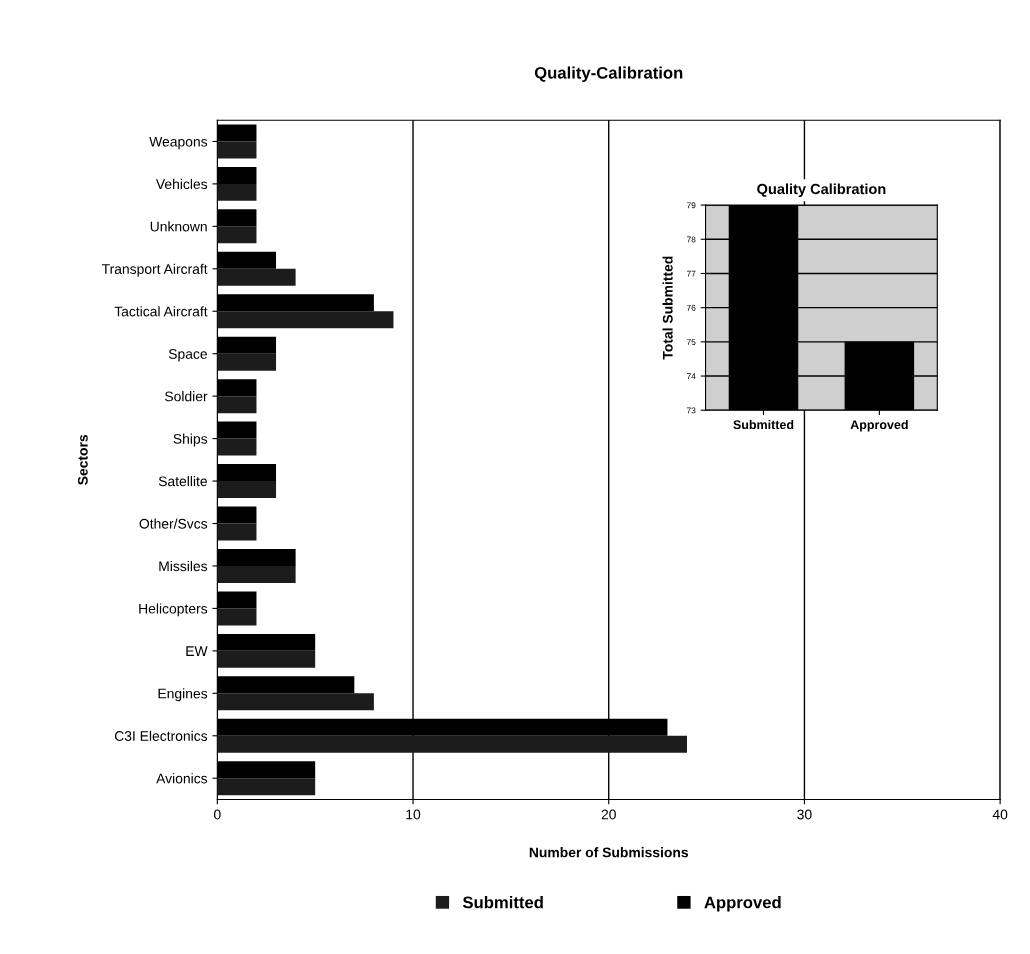 The height and width of the screenshot is (954, 1030). What do you see at coordinates (608, 814) in the screenshot?
I see `x-tick-label: 20` at bounding box center [608, 814].